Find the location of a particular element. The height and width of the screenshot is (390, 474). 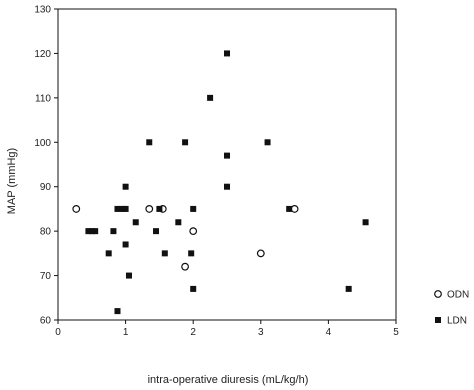

x-tick-label: 3 is located at coordinates (261, 332).